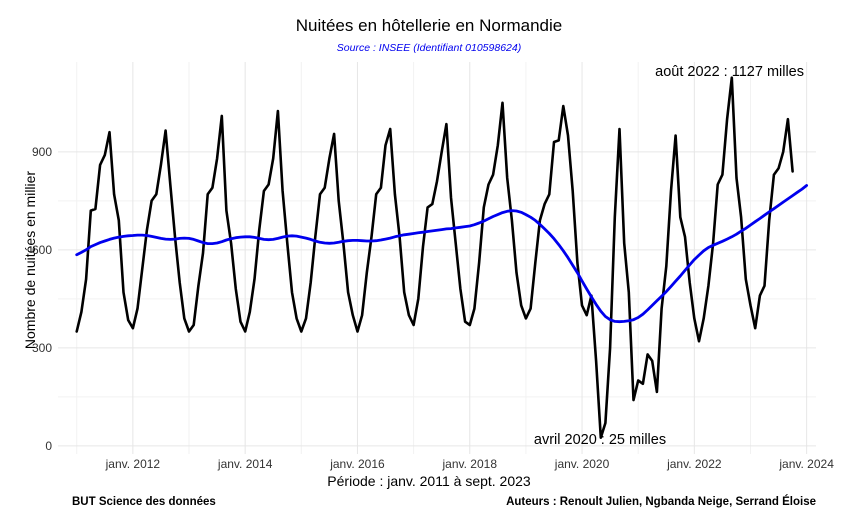 Image resolution: width=858 pixels, height=526 pixels. Describe the element at coordinates (600, 440) in the screenshot. I see `annotation-min: avril 2020 : 25 milles` at that location.